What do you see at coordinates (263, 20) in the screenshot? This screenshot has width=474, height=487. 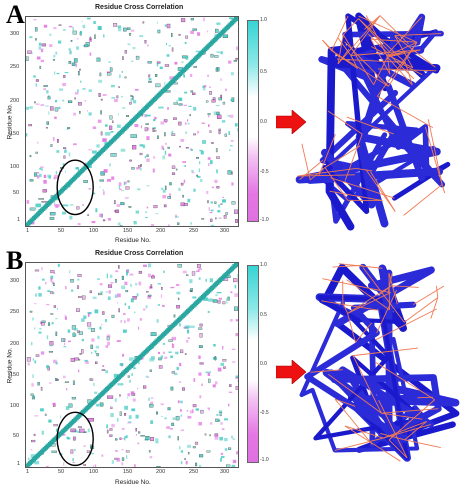 I see `colorbar-tick: 1.0` at bounding box center [263, 20].